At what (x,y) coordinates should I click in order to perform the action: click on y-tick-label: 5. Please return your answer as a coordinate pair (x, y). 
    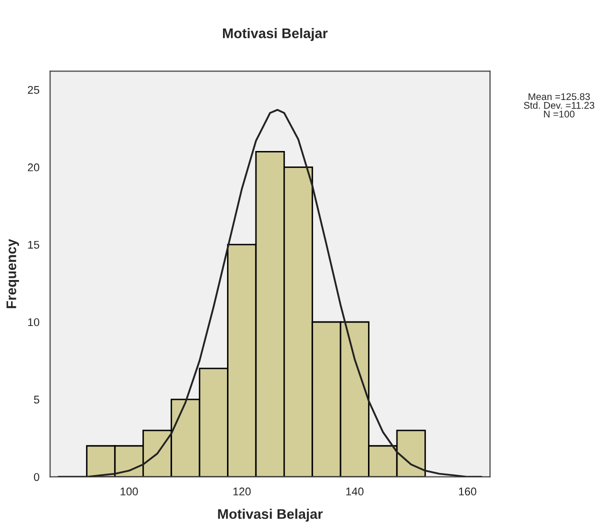
    Looking at the image, I should click on (37, 400).